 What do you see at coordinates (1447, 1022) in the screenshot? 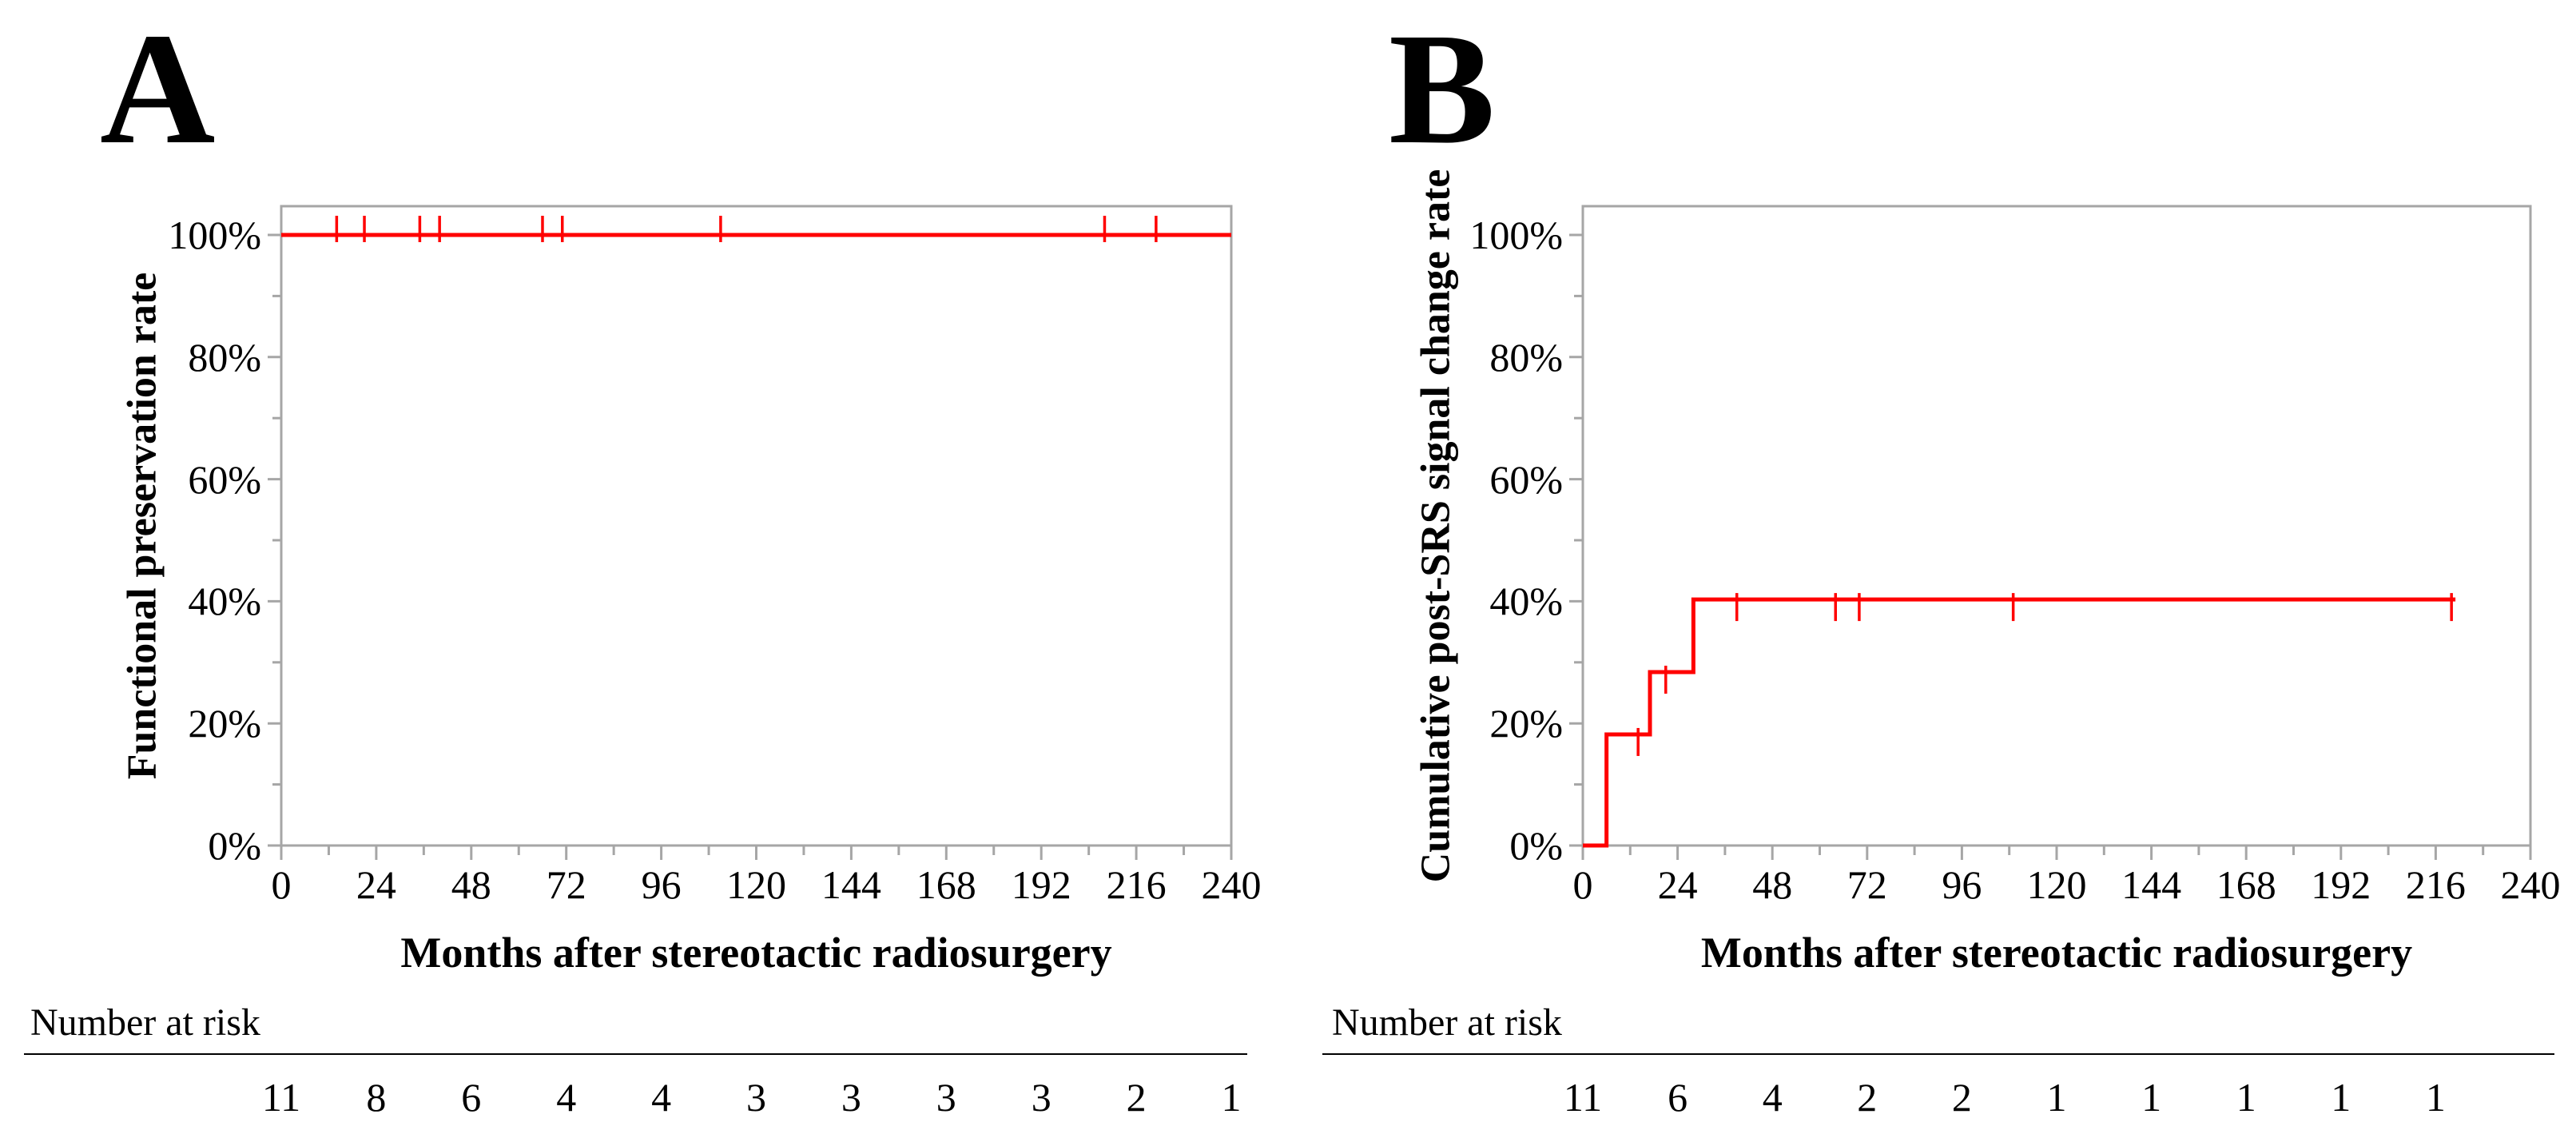
I see `panel-b-number-at-risk-label: Number at risk` at bounding box center [1447, 1022].